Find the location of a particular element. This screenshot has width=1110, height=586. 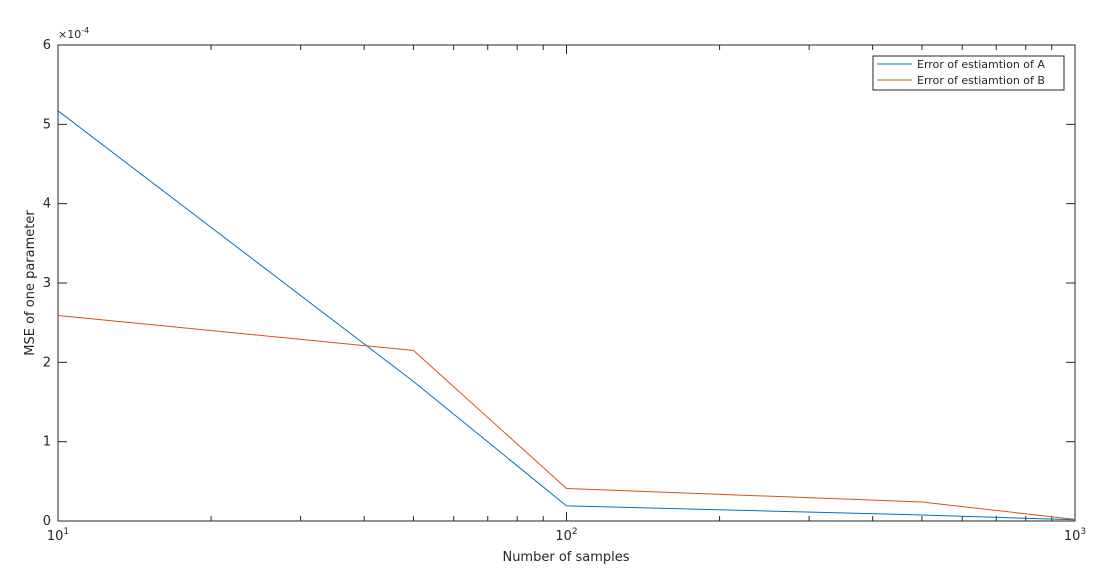

y-tick-label: 2 is located at coordinates (47, 362).